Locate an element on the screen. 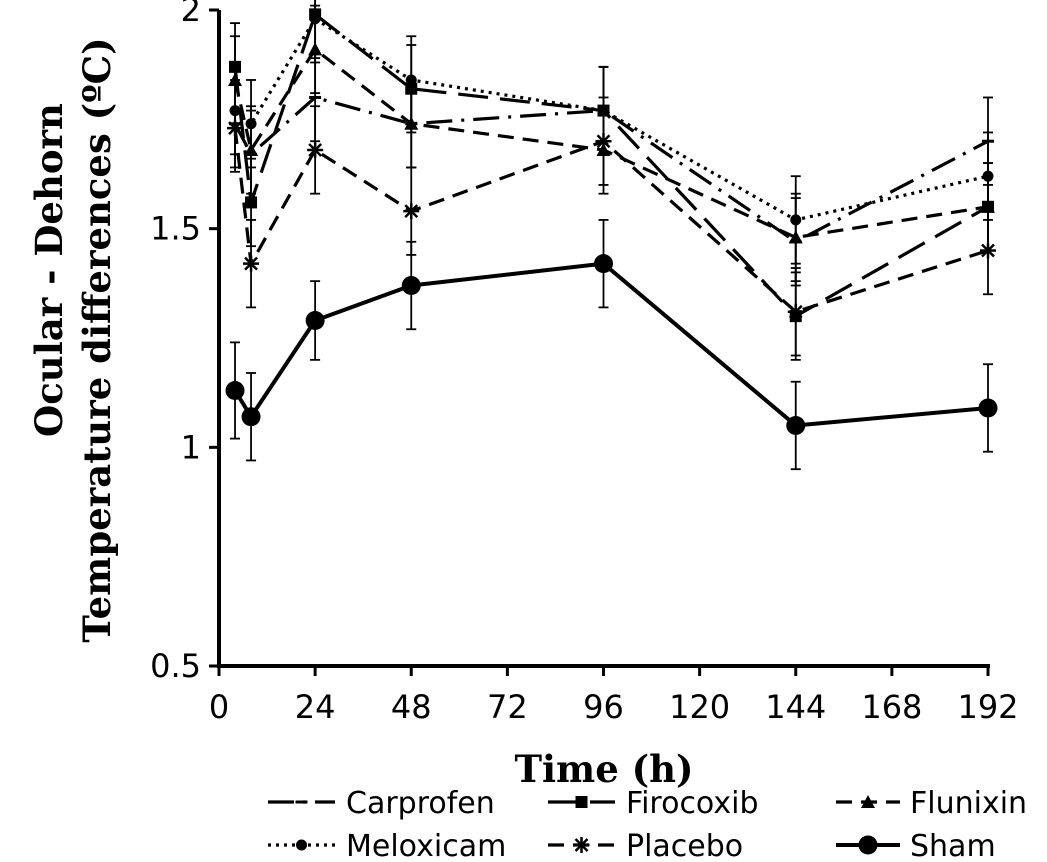 This screenshot has height=862, width=1047. y-tick-label: 1 is located at coordinates (191, 447).